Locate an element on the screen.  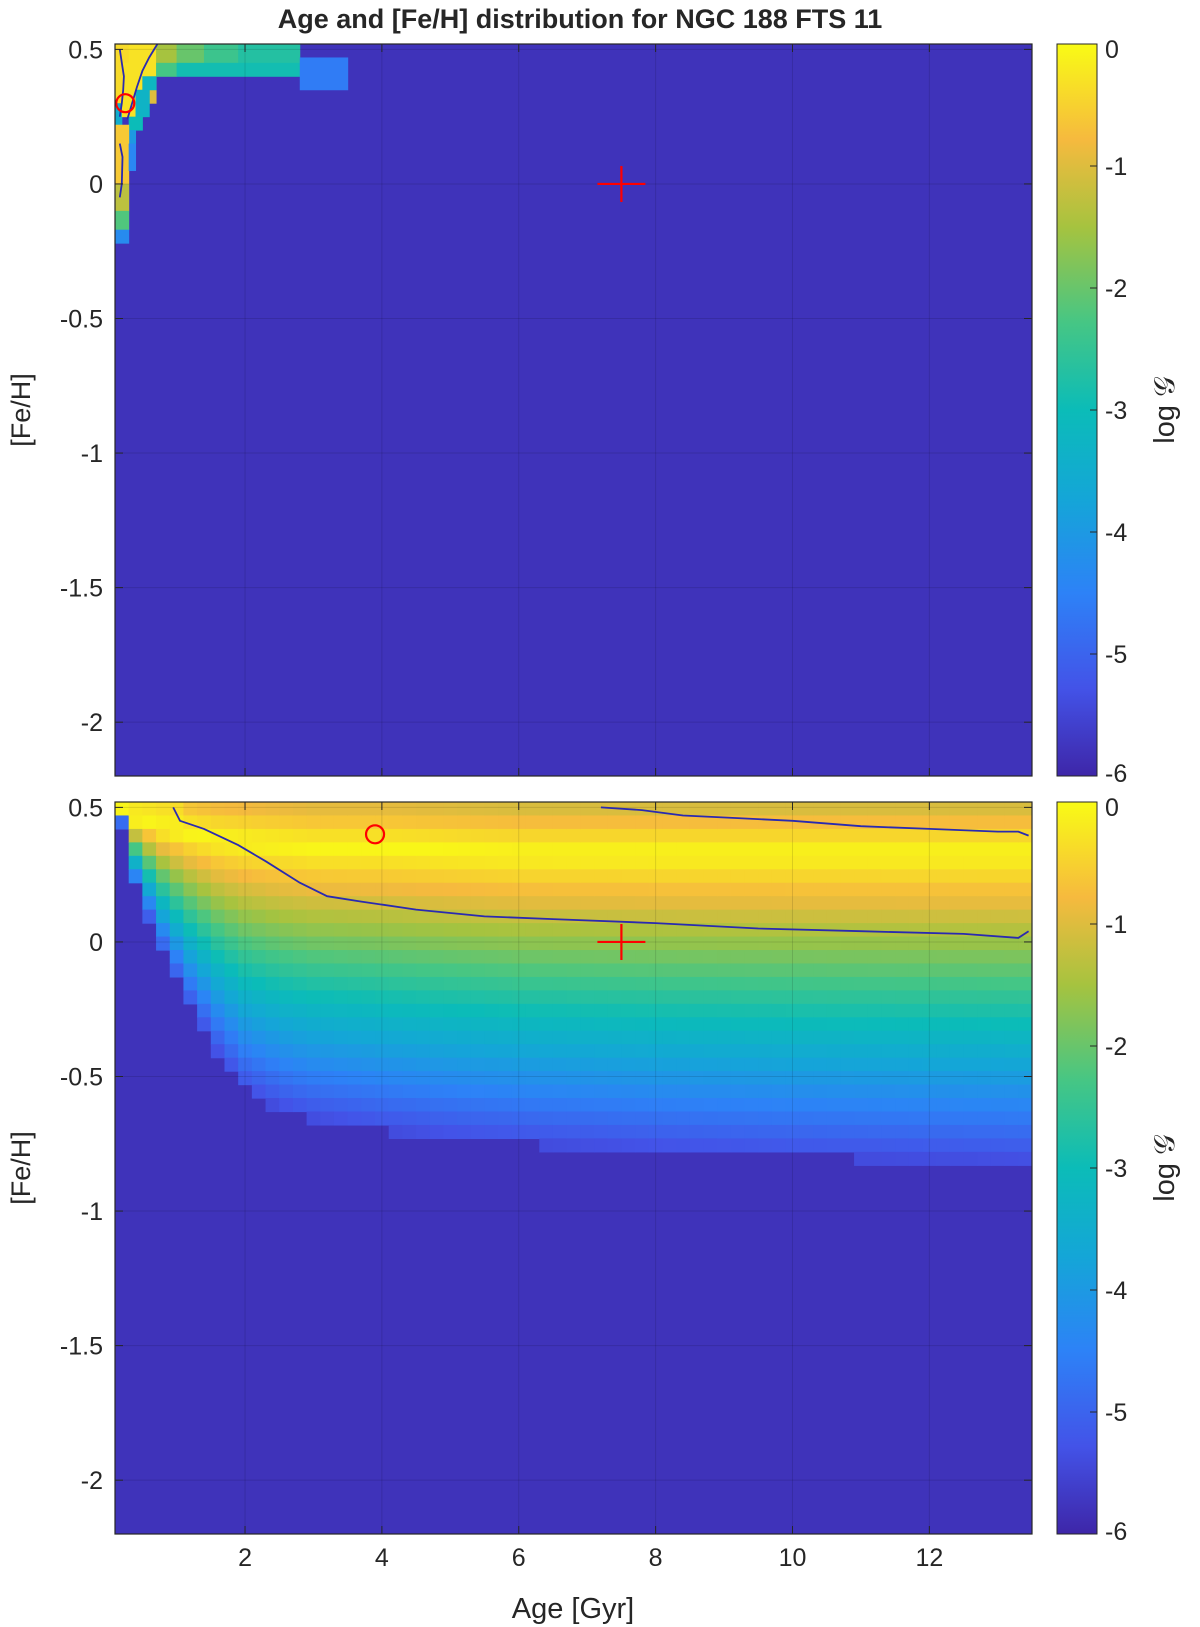
top-colorbar-tick-label: -6 is located at coordinates (1116, 774).